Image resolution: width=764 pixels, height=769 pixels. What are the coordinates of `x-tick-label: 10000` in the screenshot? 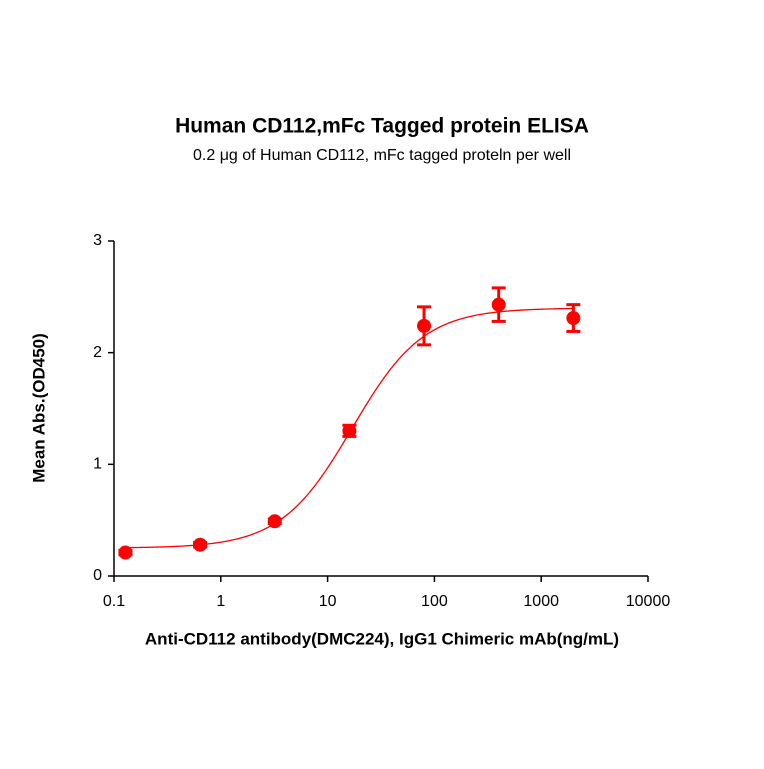 It's located at (648, 601).